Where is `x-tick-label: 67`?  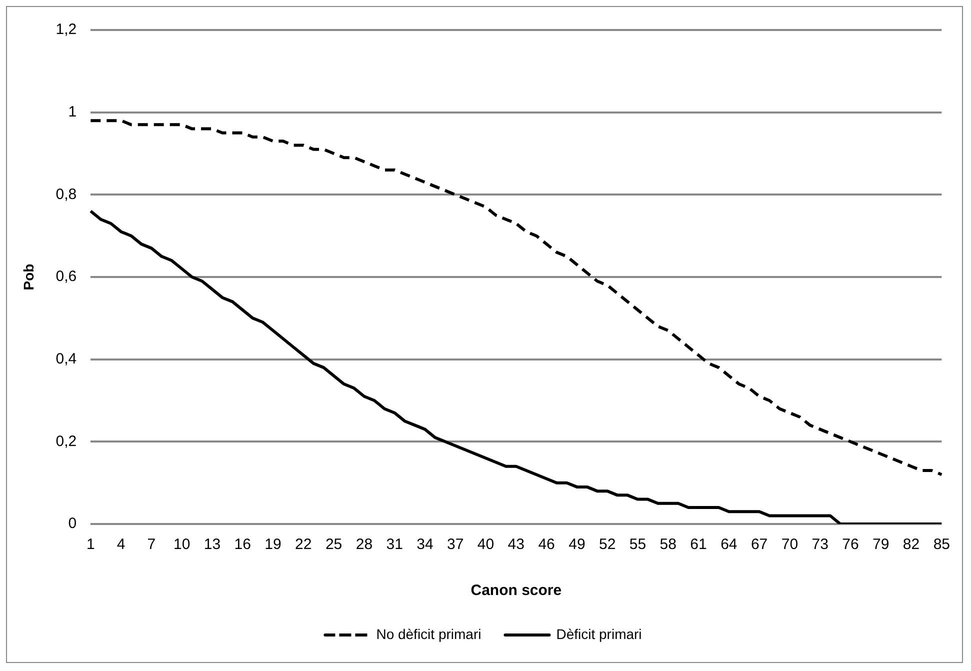
x-tick-label: 67 is located at coordinates (759, 545).